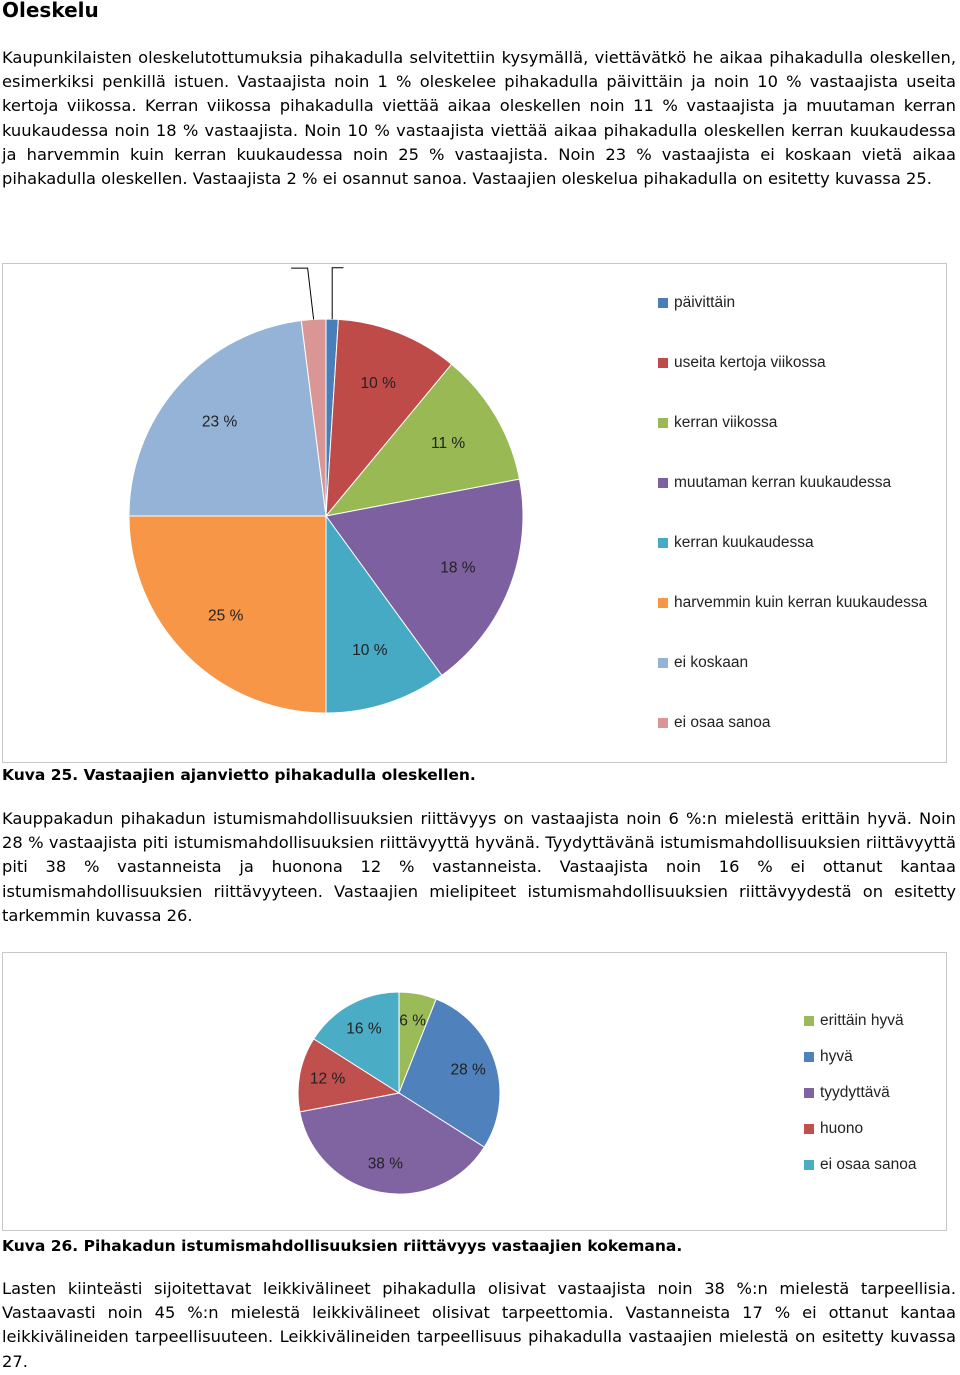 The image size is (960, 1375). Describe the element at coordinates (750, 362) in the screenshot. I see `legend-label: useita kertoja viikossa` at that location.